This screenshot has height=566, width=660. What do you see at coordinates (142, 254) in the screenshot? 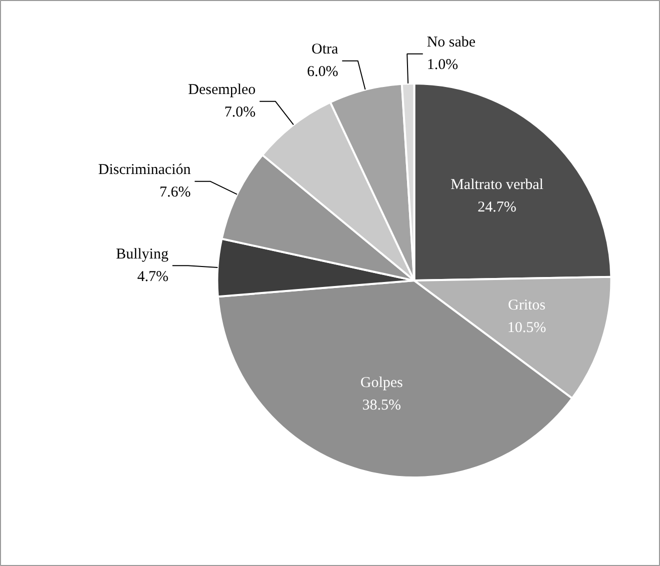
I see `slice-label: Bullying` at bounding box center [142, 254].